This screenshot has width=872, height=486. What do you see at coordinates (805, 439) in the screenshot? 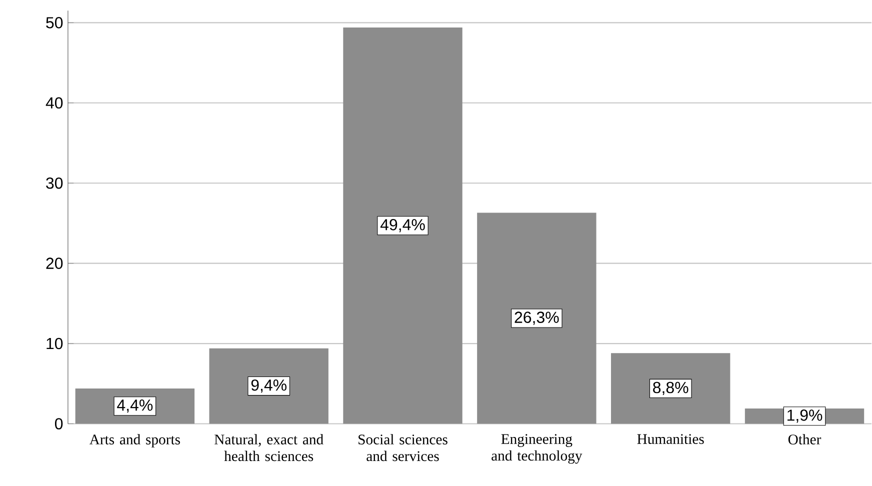
I see `x-tick-label: Other` at bounding box center [805, 439].